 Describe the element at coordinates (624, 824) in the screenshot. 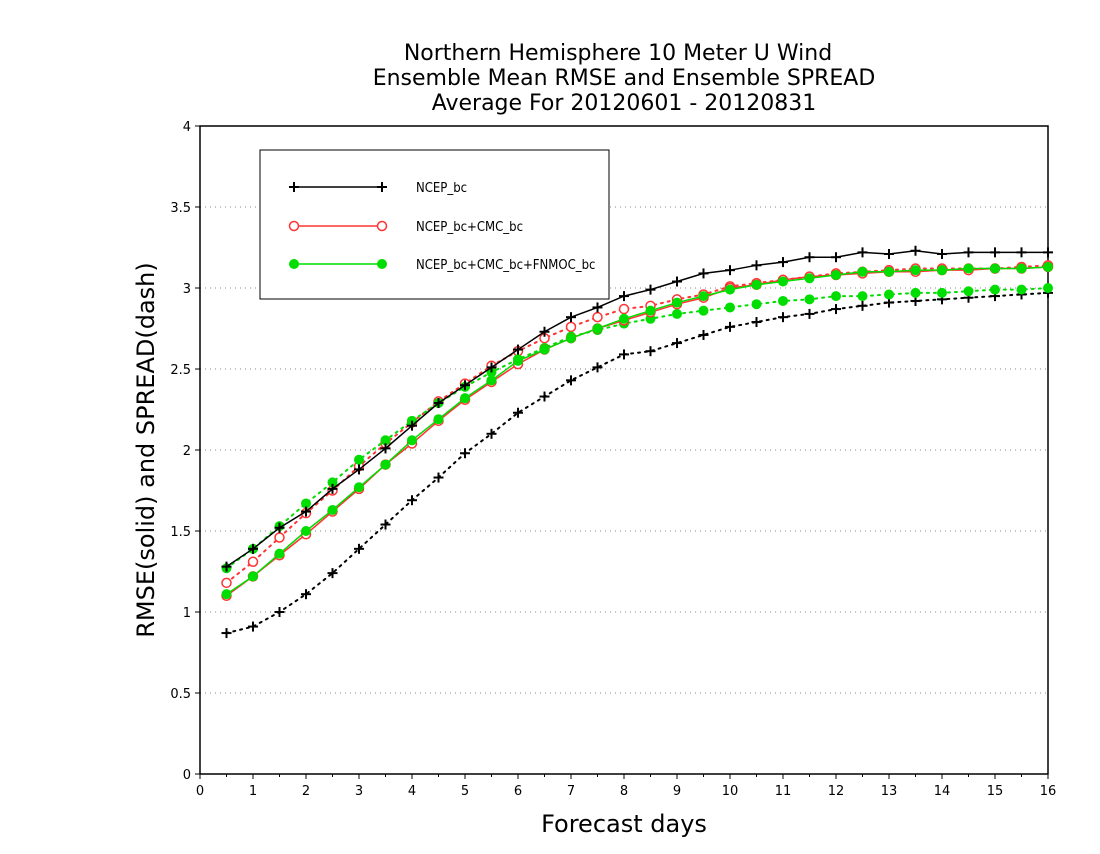

I see `x-axis-title: Forecast days` at that location.